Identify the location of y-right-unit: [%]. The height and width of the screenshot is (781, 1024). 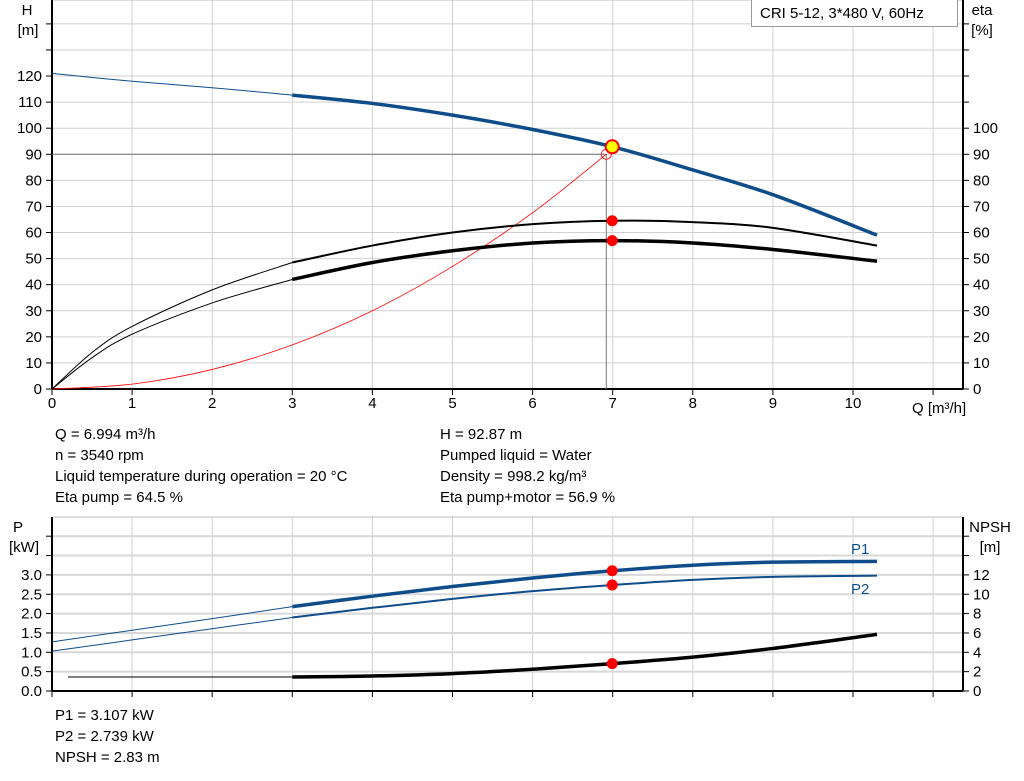
(982, 30).